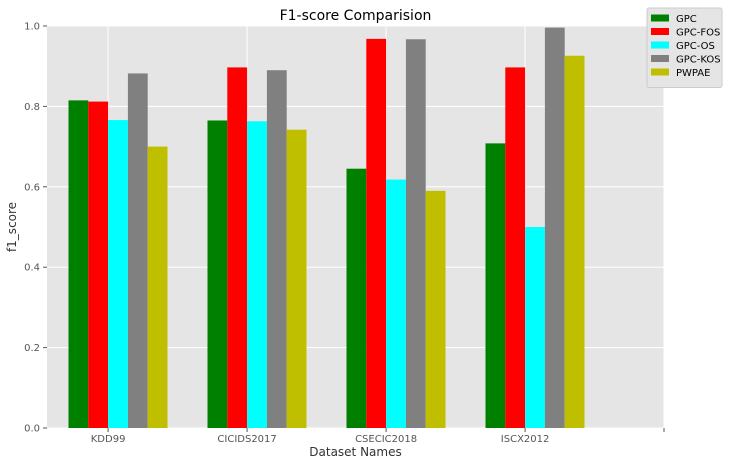 The image size is (729, 465). I want to click on y-tick-label: 0.4, so click(32, 268).